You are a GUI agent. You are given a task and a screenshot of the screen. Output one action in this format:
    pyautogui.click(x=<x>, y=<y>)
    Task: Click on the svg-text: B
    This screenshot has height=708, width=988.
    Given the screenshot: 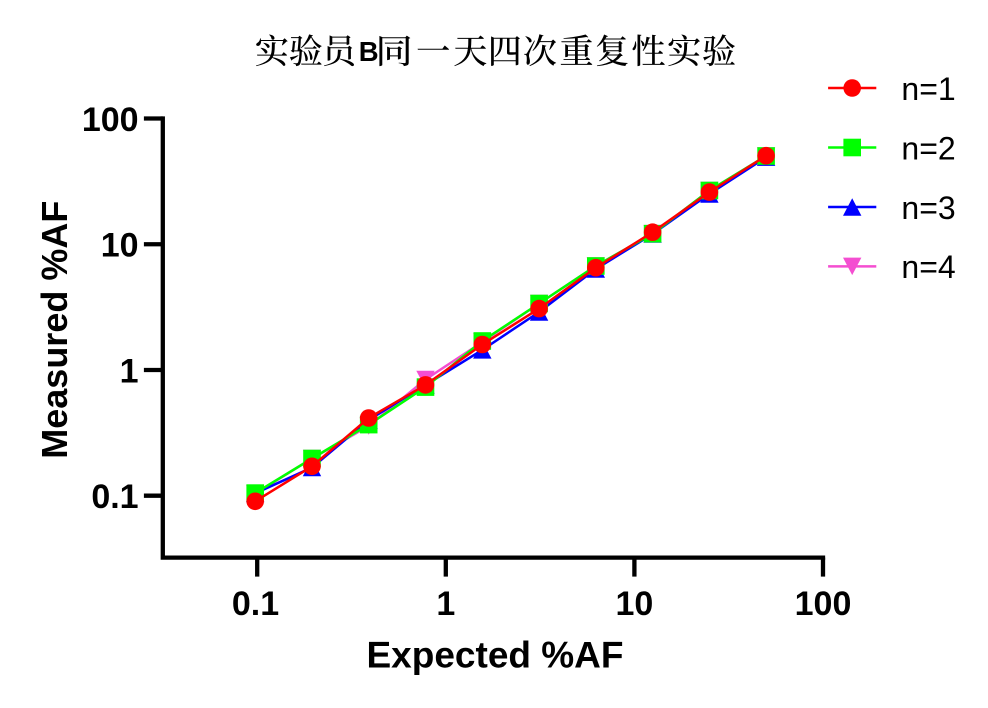 What is the action you would take?
    pyautogui.click(x=369, y=51)
    